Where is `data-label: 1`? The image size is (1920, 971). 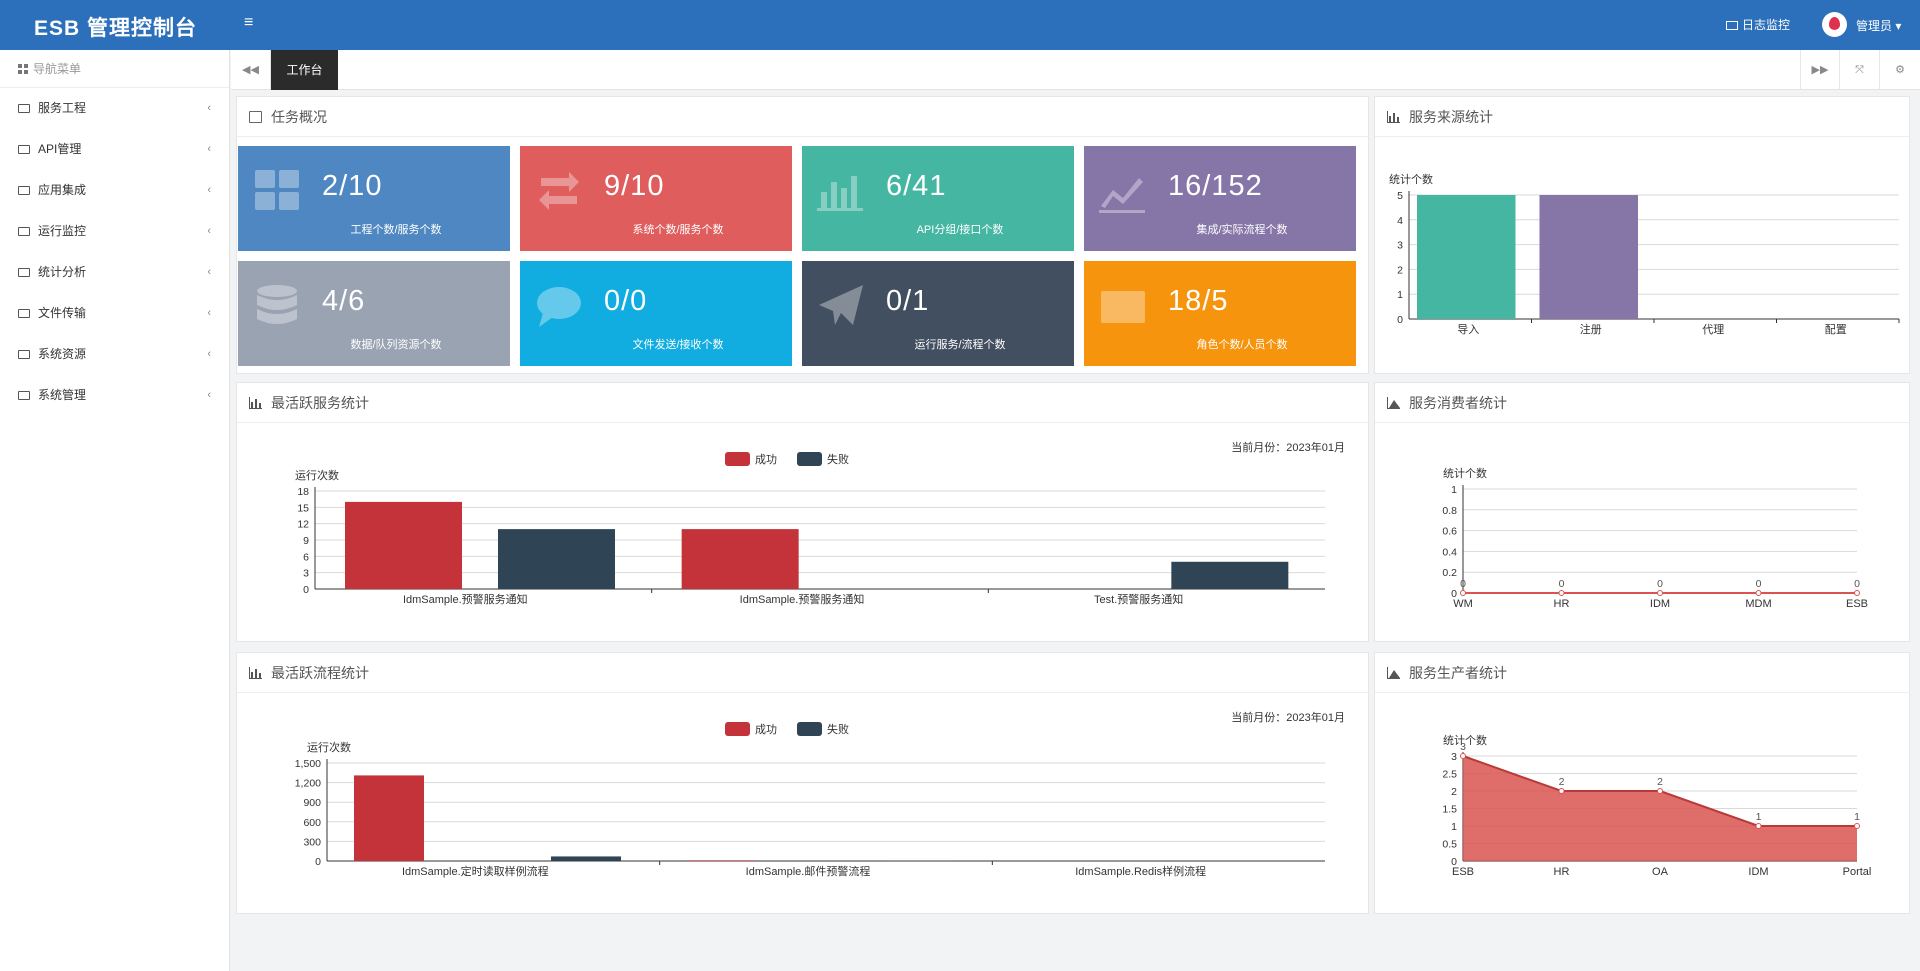
data-label: 1 is located at coordinates (1759, 817).